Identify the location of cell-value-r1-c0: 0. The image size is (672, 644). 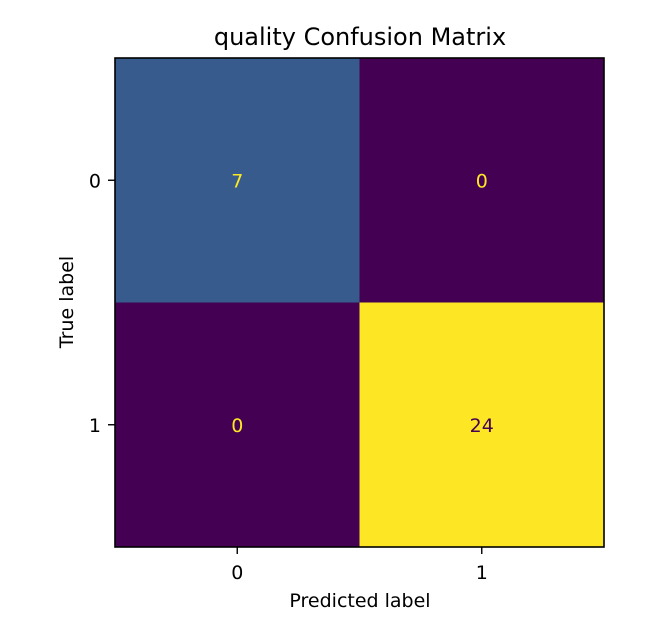
(237, 426).